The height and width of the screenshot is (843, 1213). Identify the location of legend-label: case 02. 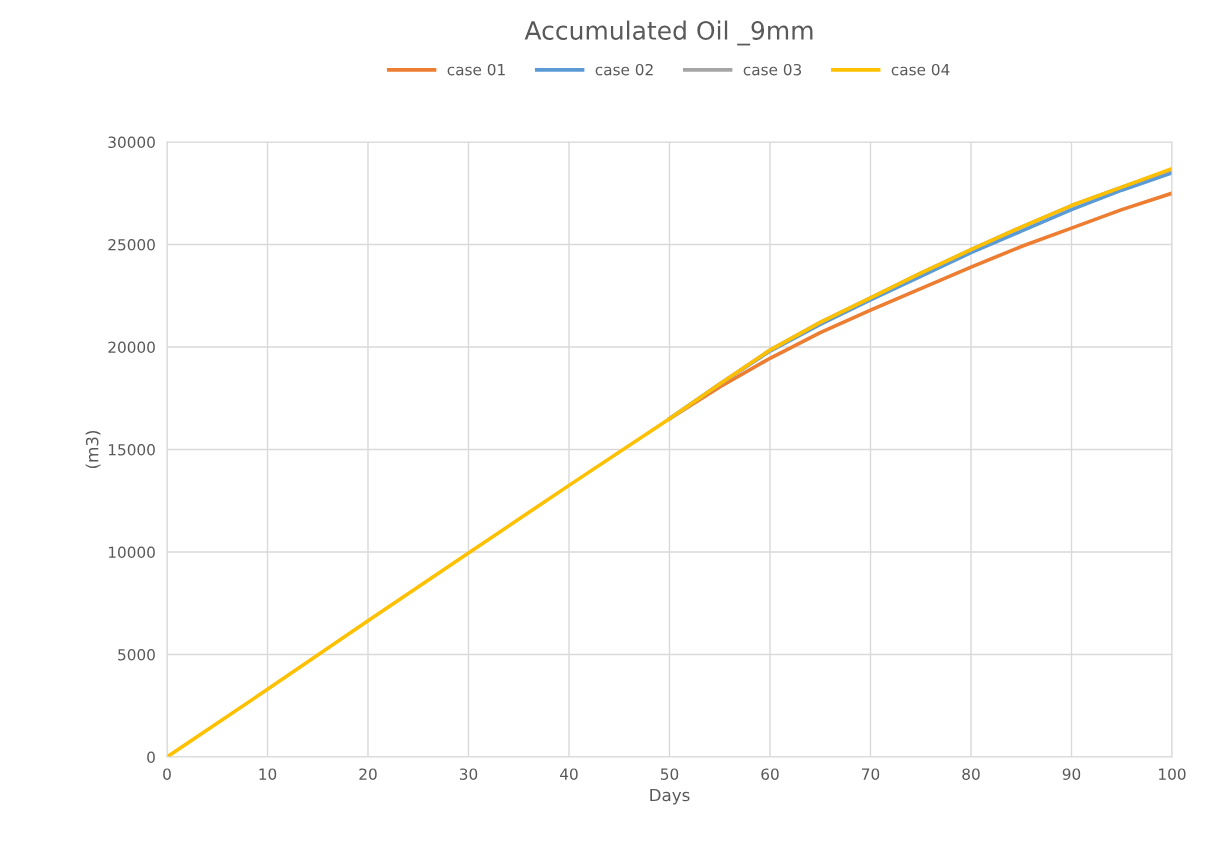
(624, 69).